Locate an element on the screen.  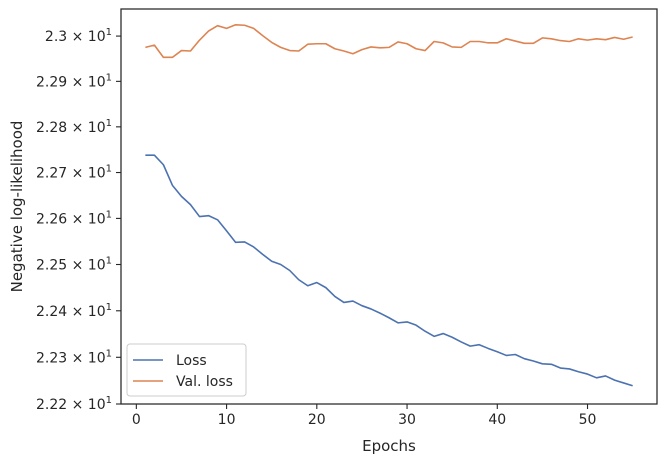
x-tick-label: 40 is located at coordinates (497, 420).